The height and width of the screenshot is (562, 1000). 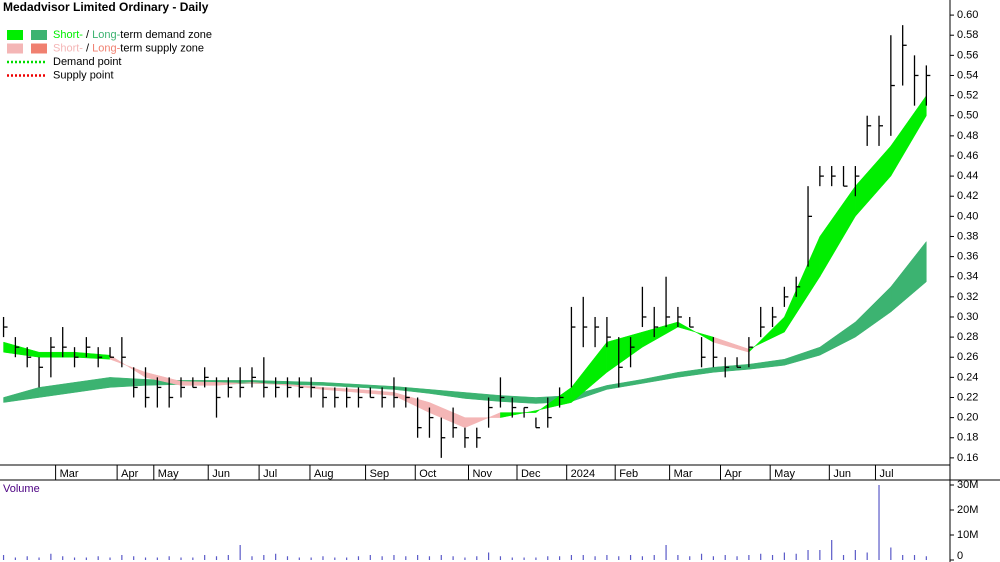 I want to click on legend-text: Supply point, so click(x=83, y=75).